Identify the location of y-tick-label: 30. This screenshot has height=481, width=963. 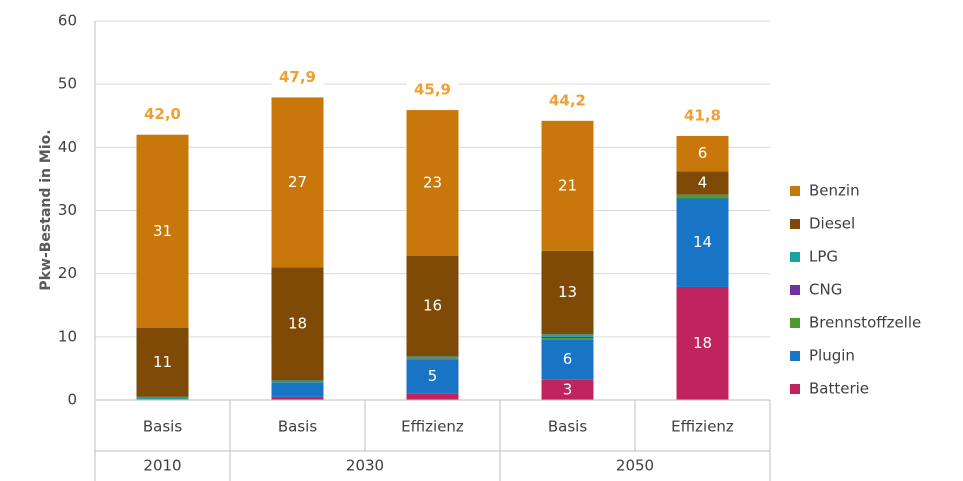
(67, 210).